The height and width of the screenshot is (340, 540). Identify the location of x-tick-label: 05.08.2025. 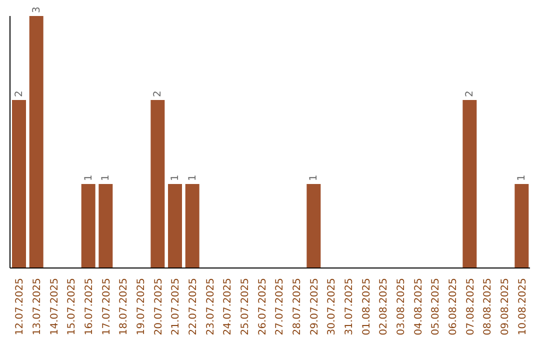
(436, 307).